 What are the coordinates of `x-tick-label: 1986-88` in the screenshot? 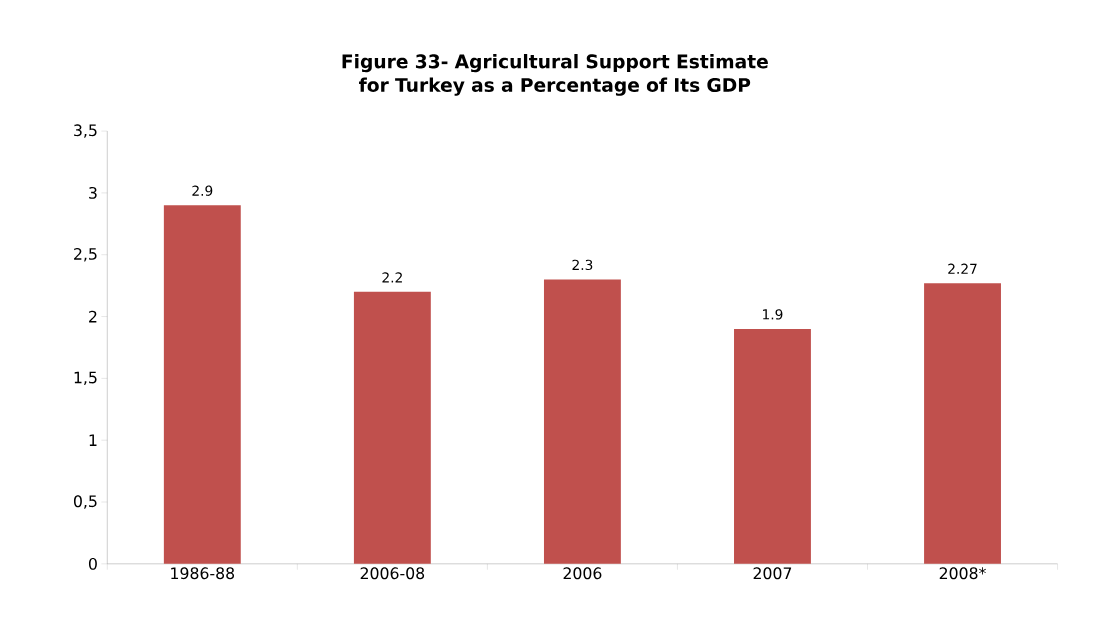 It's located at (203, 573).